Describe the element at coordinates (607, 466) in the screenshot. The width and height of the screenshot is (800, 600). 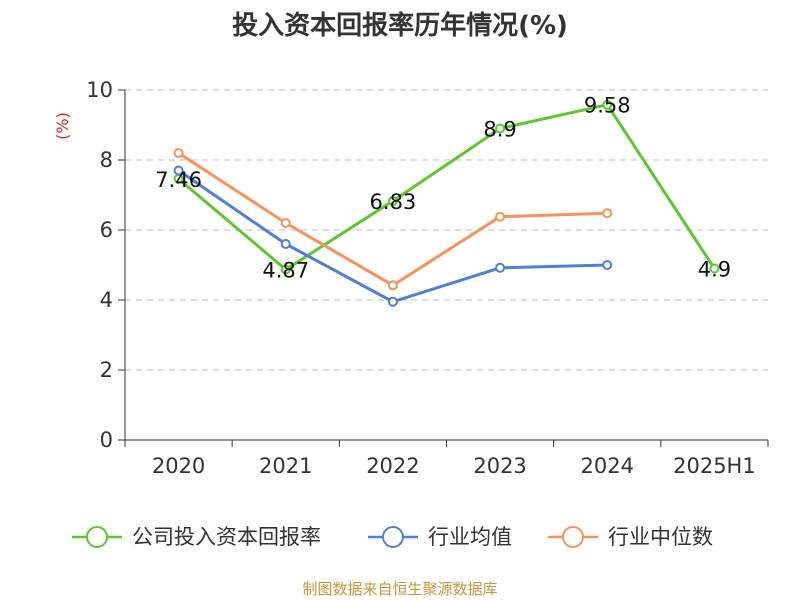
I see `x-tick-label: 2024` at that location.